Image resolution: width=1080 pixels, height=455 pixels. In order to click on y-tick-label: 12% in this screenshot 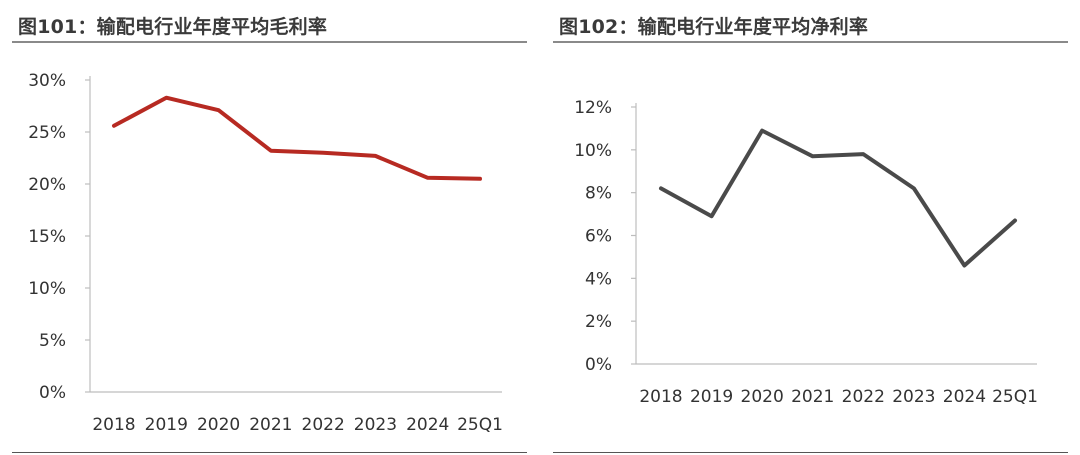, I will do `click(593, 108)`.